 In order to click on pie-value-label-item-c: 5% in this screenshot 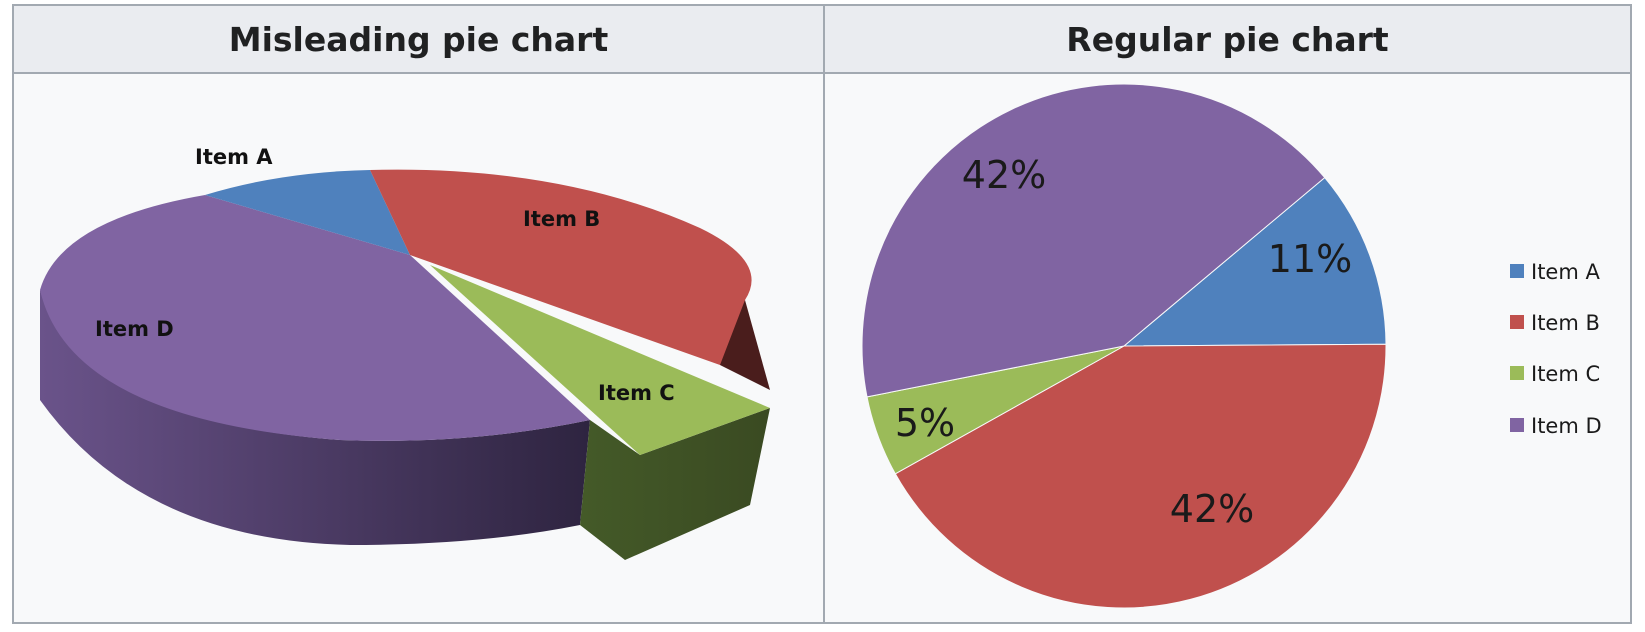, I will do `click(925, 423)`.